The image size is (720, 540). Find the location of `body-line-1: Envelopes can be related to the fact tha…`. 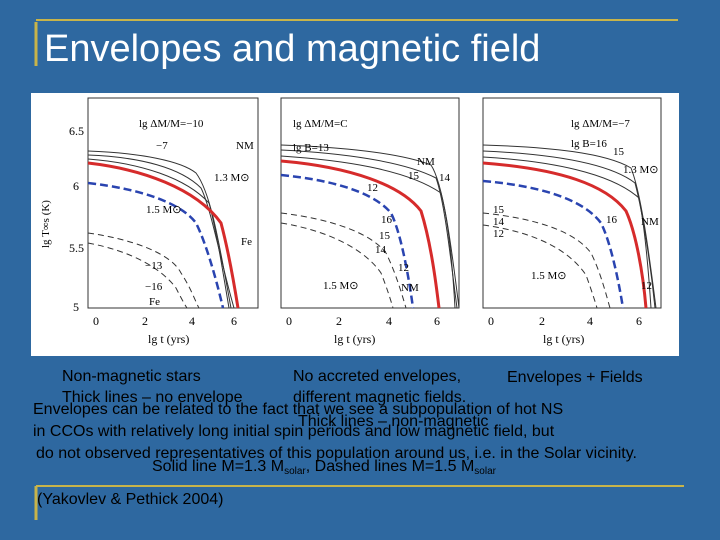

body-line-1: Envelopes can be related to the fact tha… is located at coordinates (298, 409).